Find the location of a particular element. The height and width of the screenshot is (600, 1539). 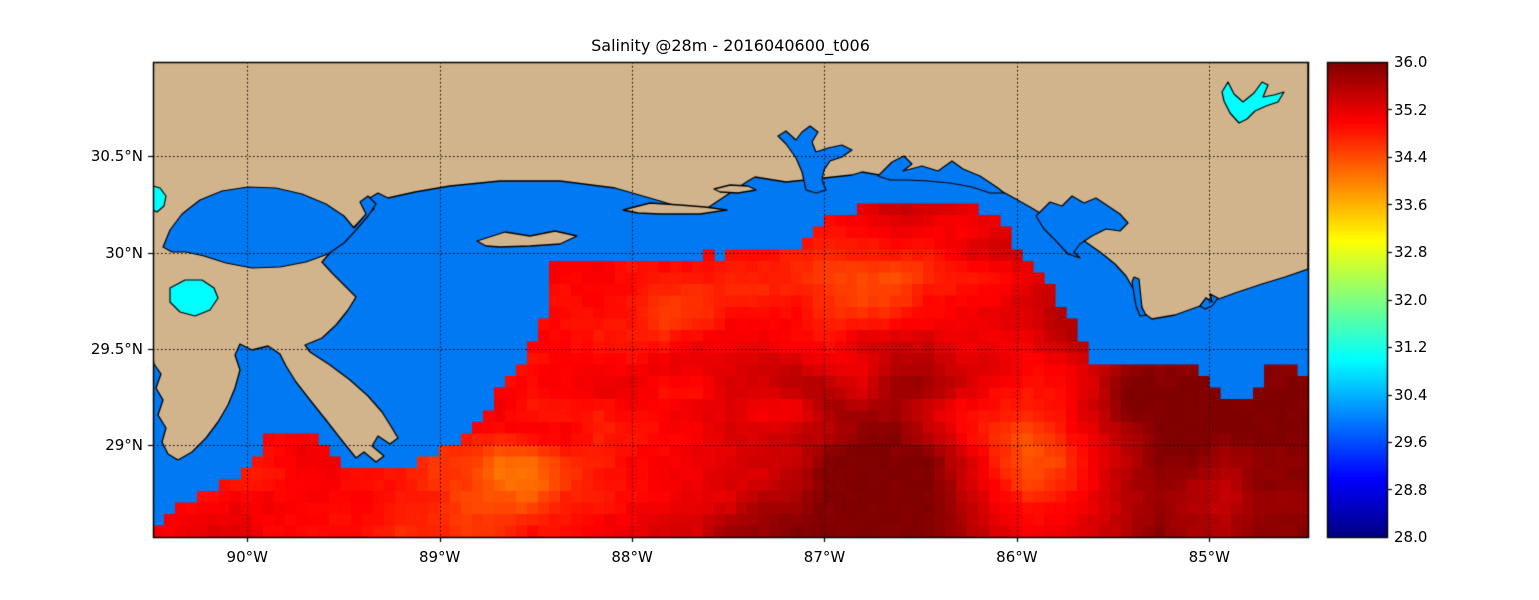

colorbar-tick-label: 31.2 is located at coordinates (1411, 347).